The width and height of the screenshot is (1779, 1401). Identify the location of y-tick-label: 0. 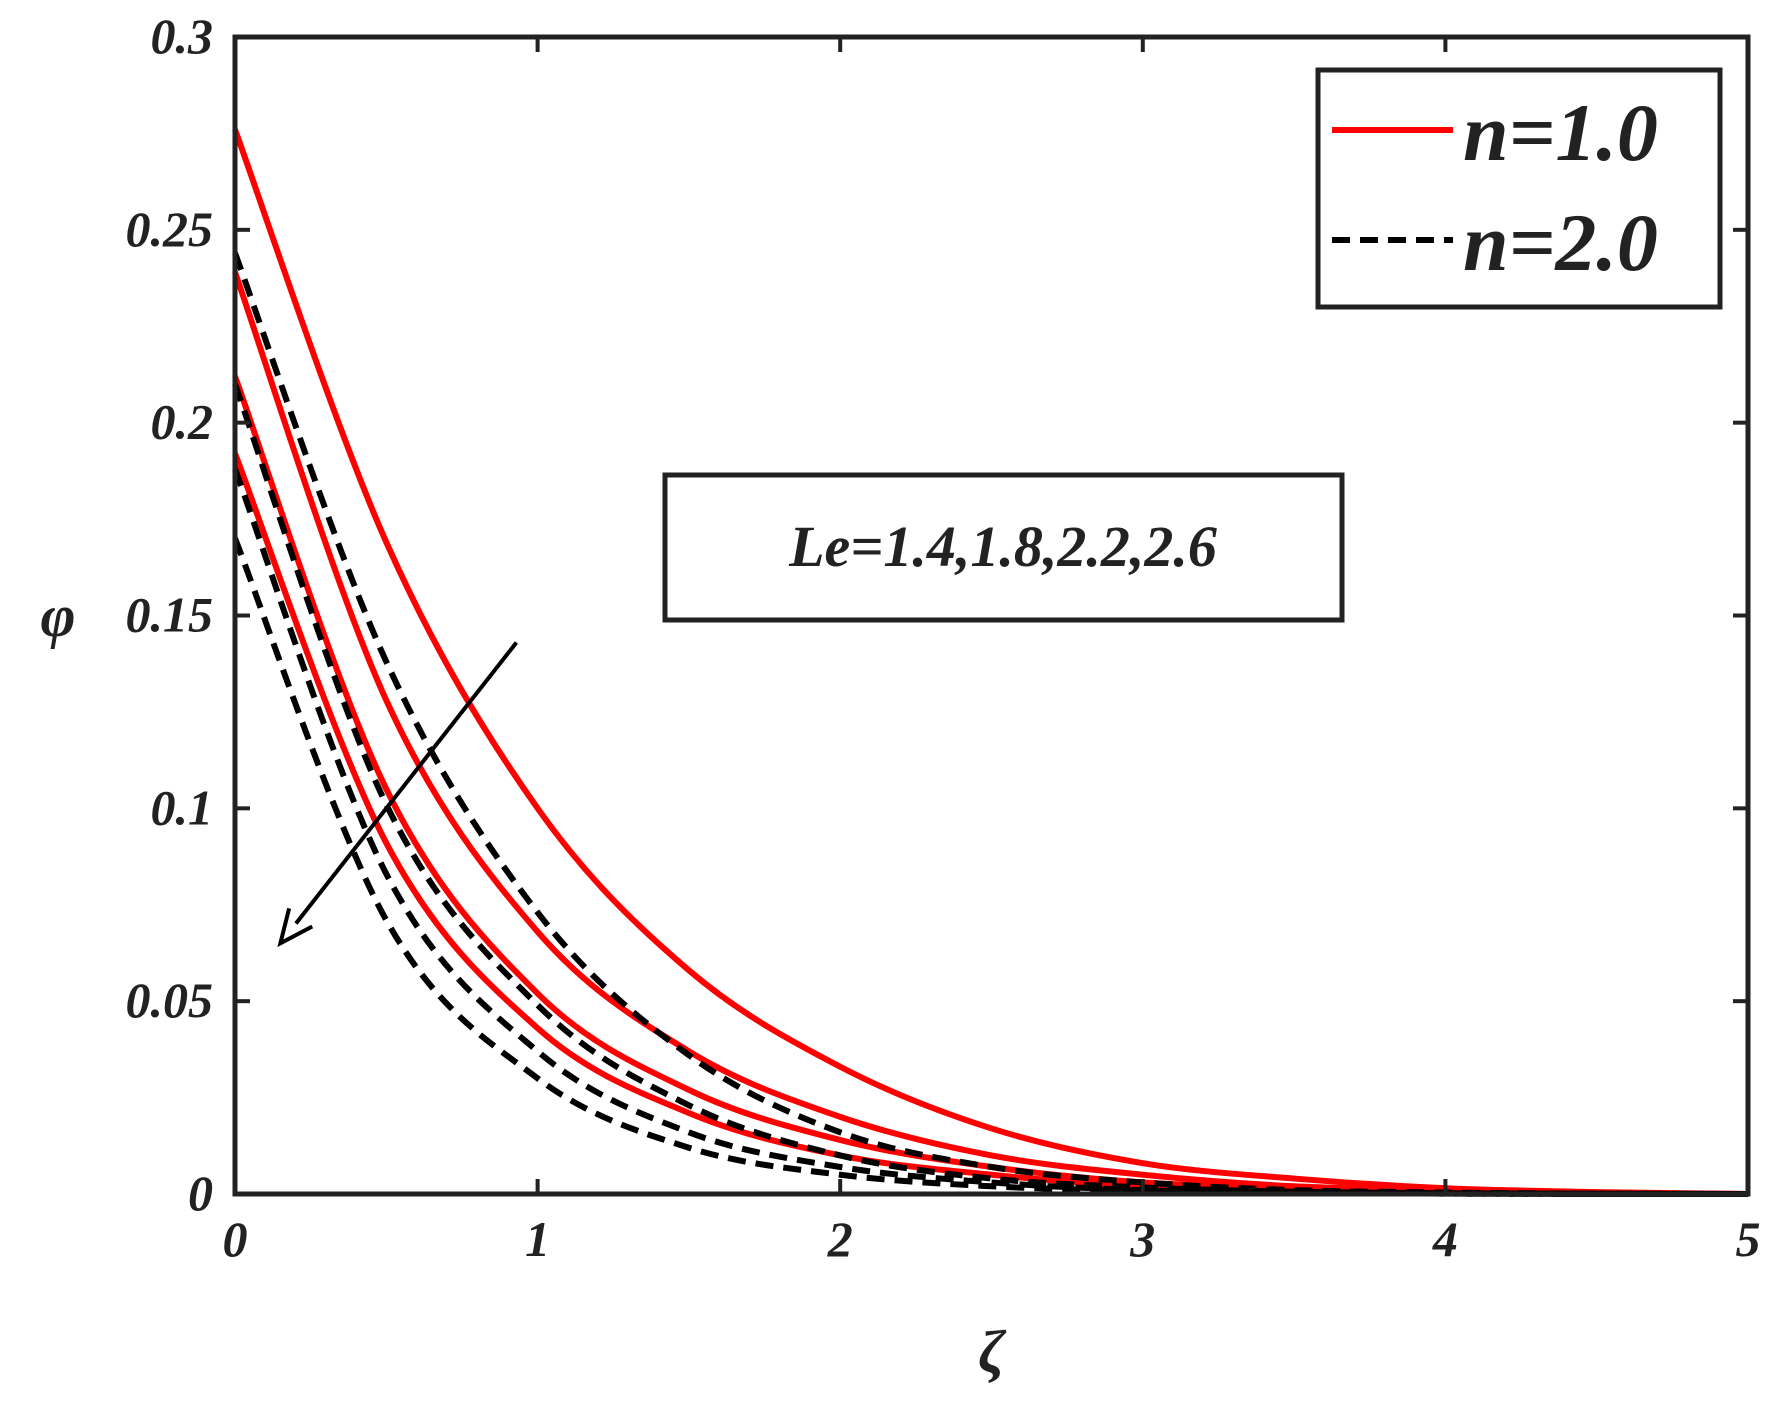
(200, 1193).